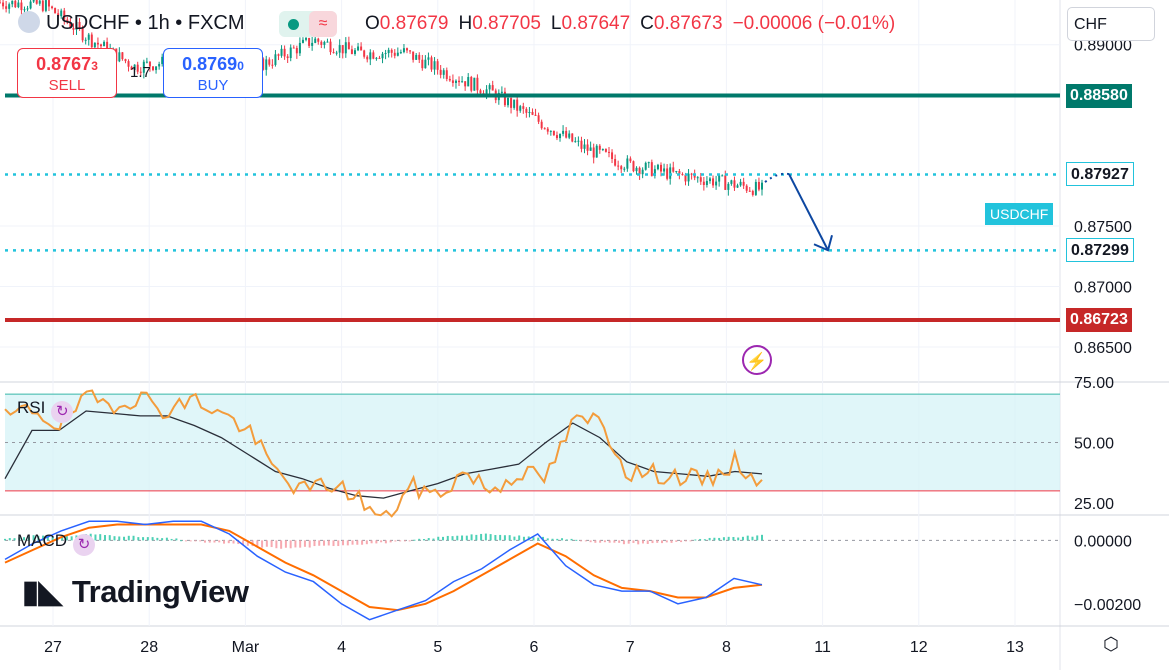  Describe the element at coordinates (131, 23) in the screenshot. I see `symbol-header: USDCHF • 1h • FXCM` at that location.